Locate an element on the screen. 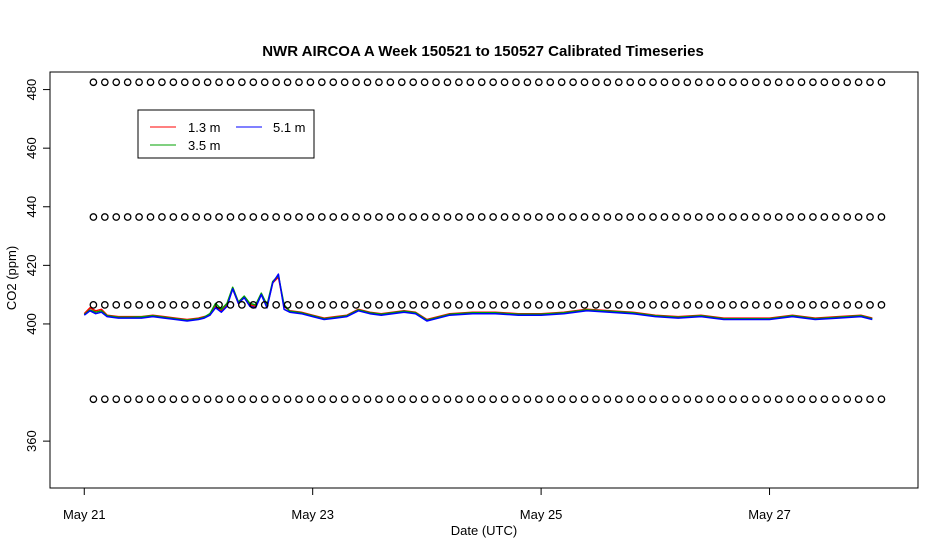 The image size is (936, 540). y-tick-label-4: 460 is located at coordinates (31, 148).